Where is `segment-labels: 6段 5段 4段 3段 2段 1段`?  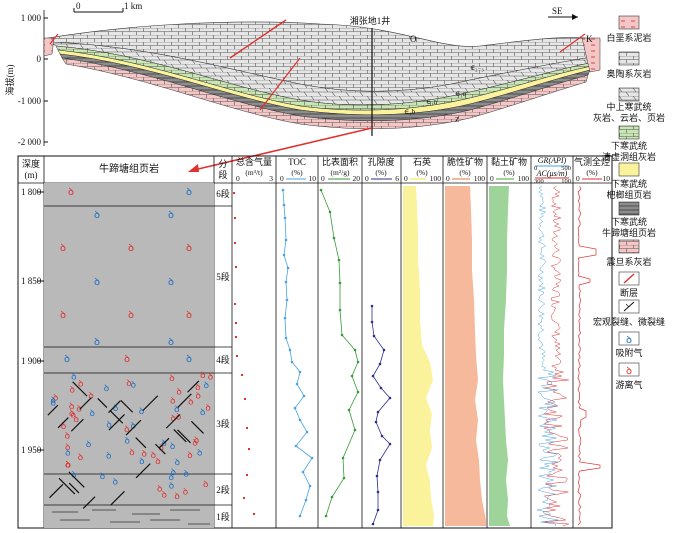
segment-labels: 6段 5段 4段 3段 2段 1段 is located at coordinates (223, 355).